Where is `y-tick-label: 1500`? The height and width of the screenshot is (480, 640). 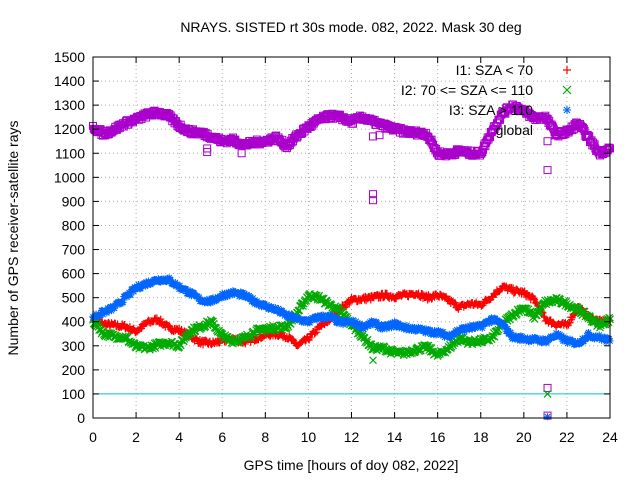
y-tick-label: 1500 is located at coordinates (69, 57).